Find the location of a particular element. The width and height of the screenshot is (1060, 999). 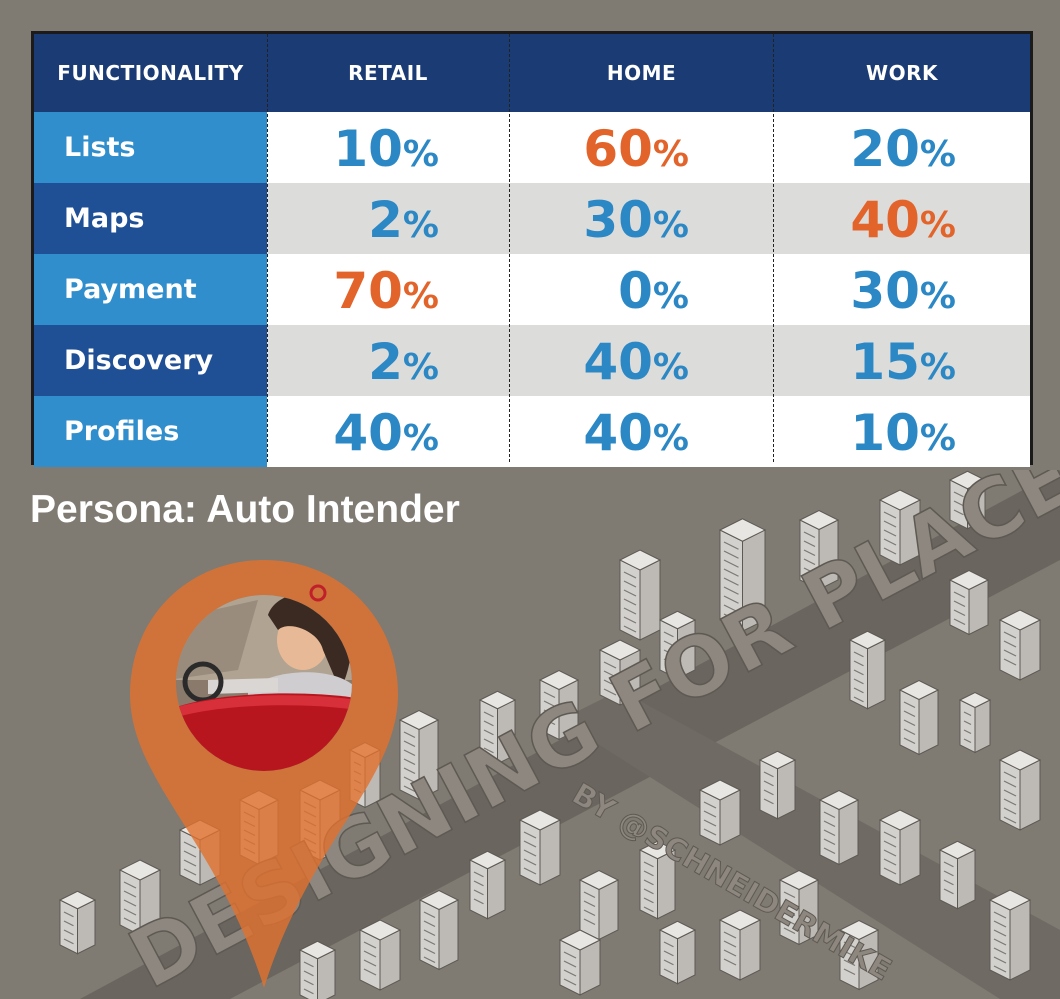

row-label: Discovery is located at coordinates (150, 360).